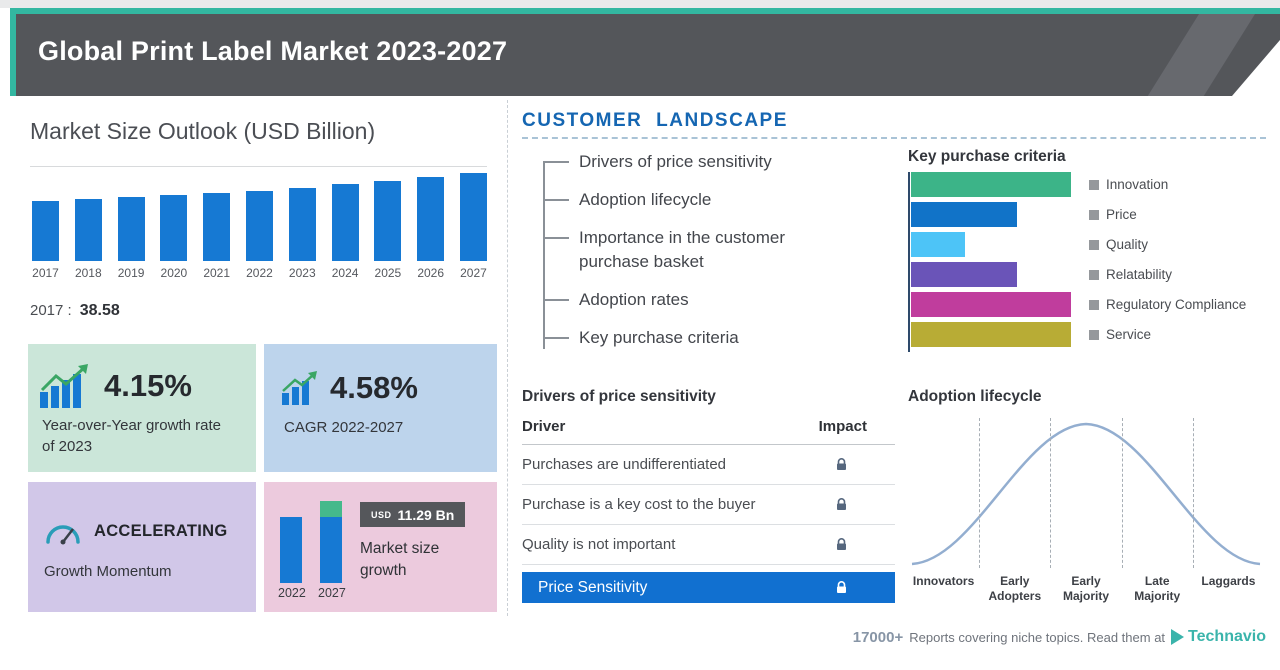 This screenshot has width=1280, height=670. I want to click on market-size-bar-group: 2021, so click(217, 236).